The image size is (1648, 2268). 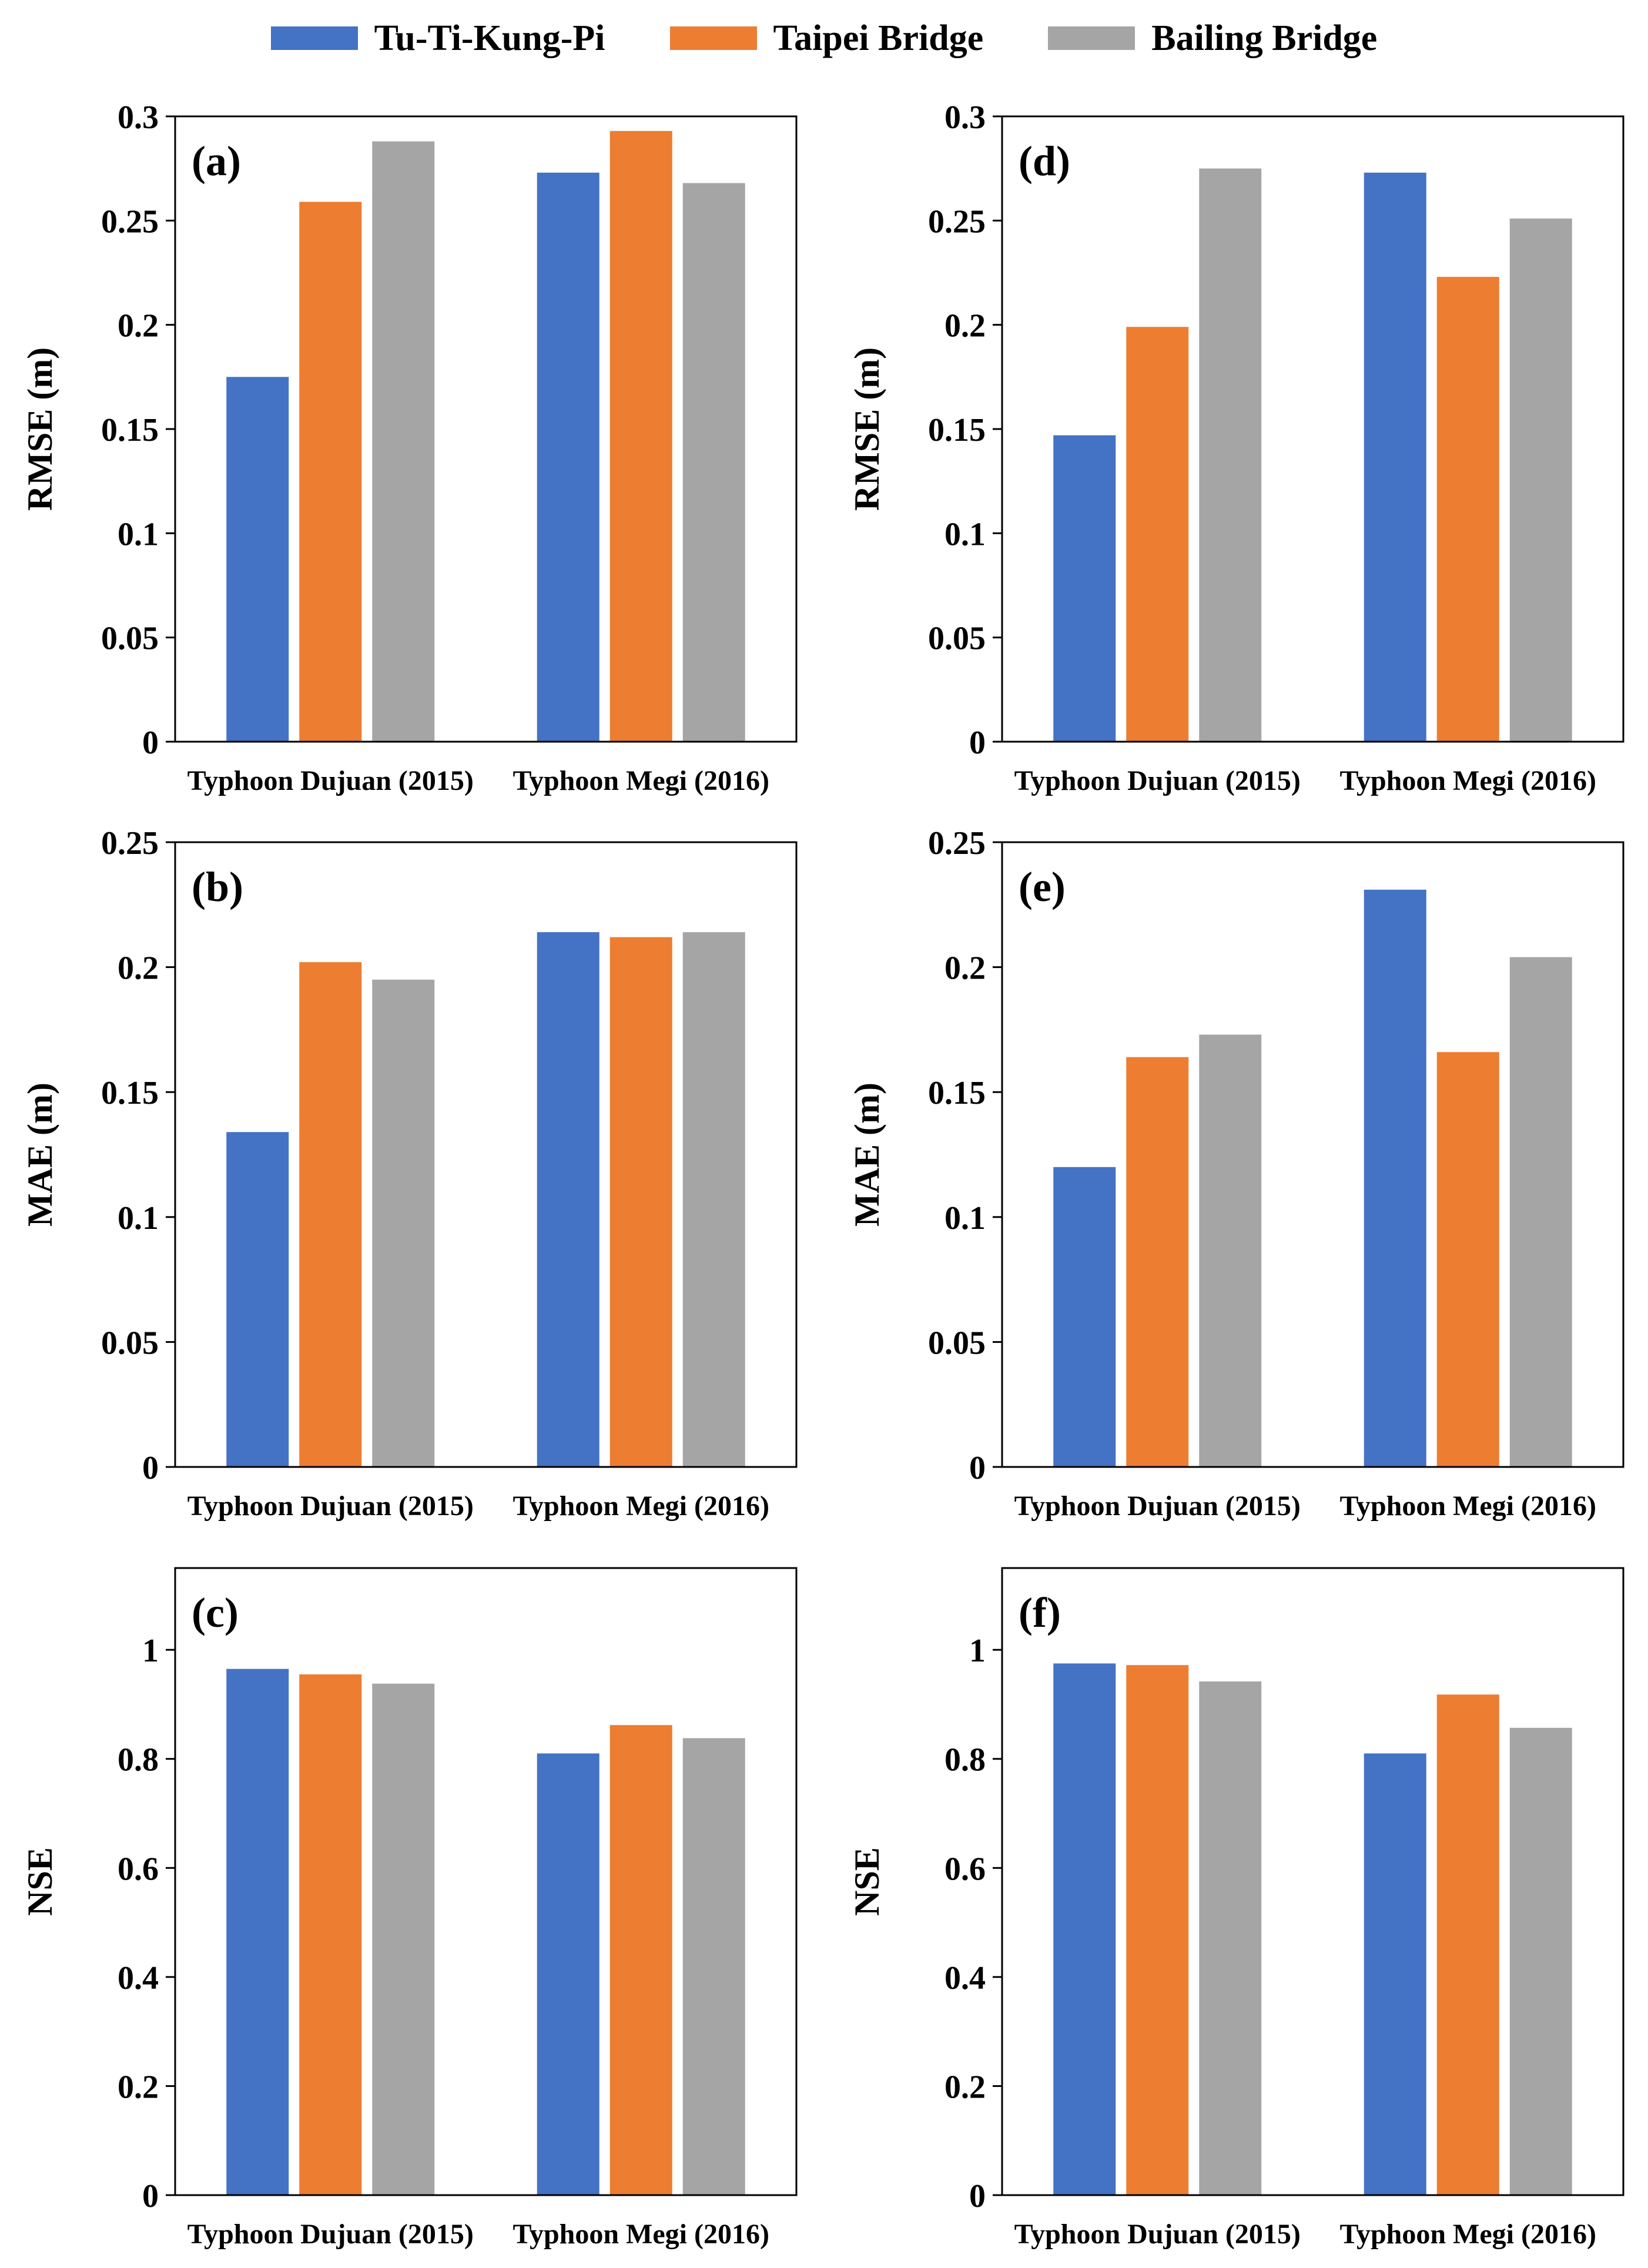 What do you see at coordinates (713, 38) in the screenshot?
I see `legend-swatch-taipei-bridge` at bounding box center [713, 38].